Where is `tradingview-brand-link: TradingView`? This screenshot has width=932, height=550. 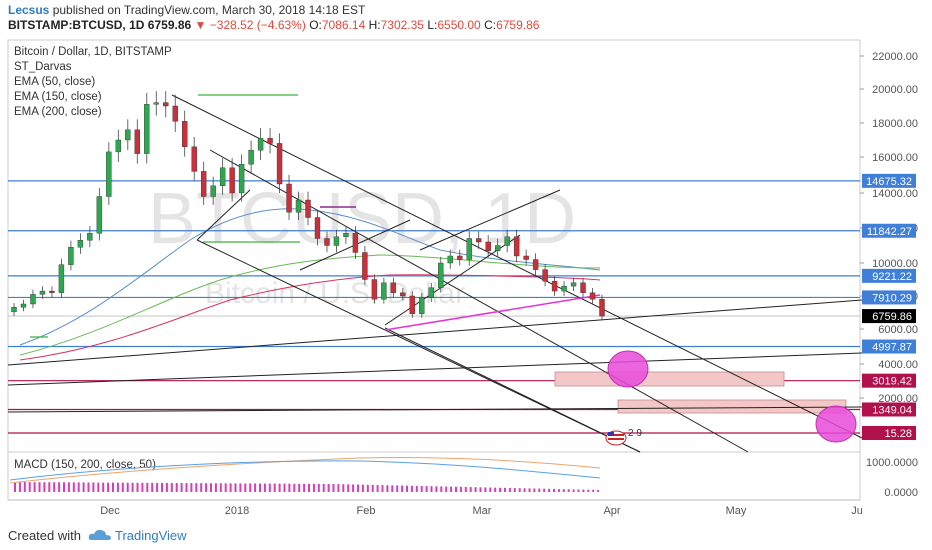
tradingview-brand-link: TradingView is located at coordinates (151, 535).